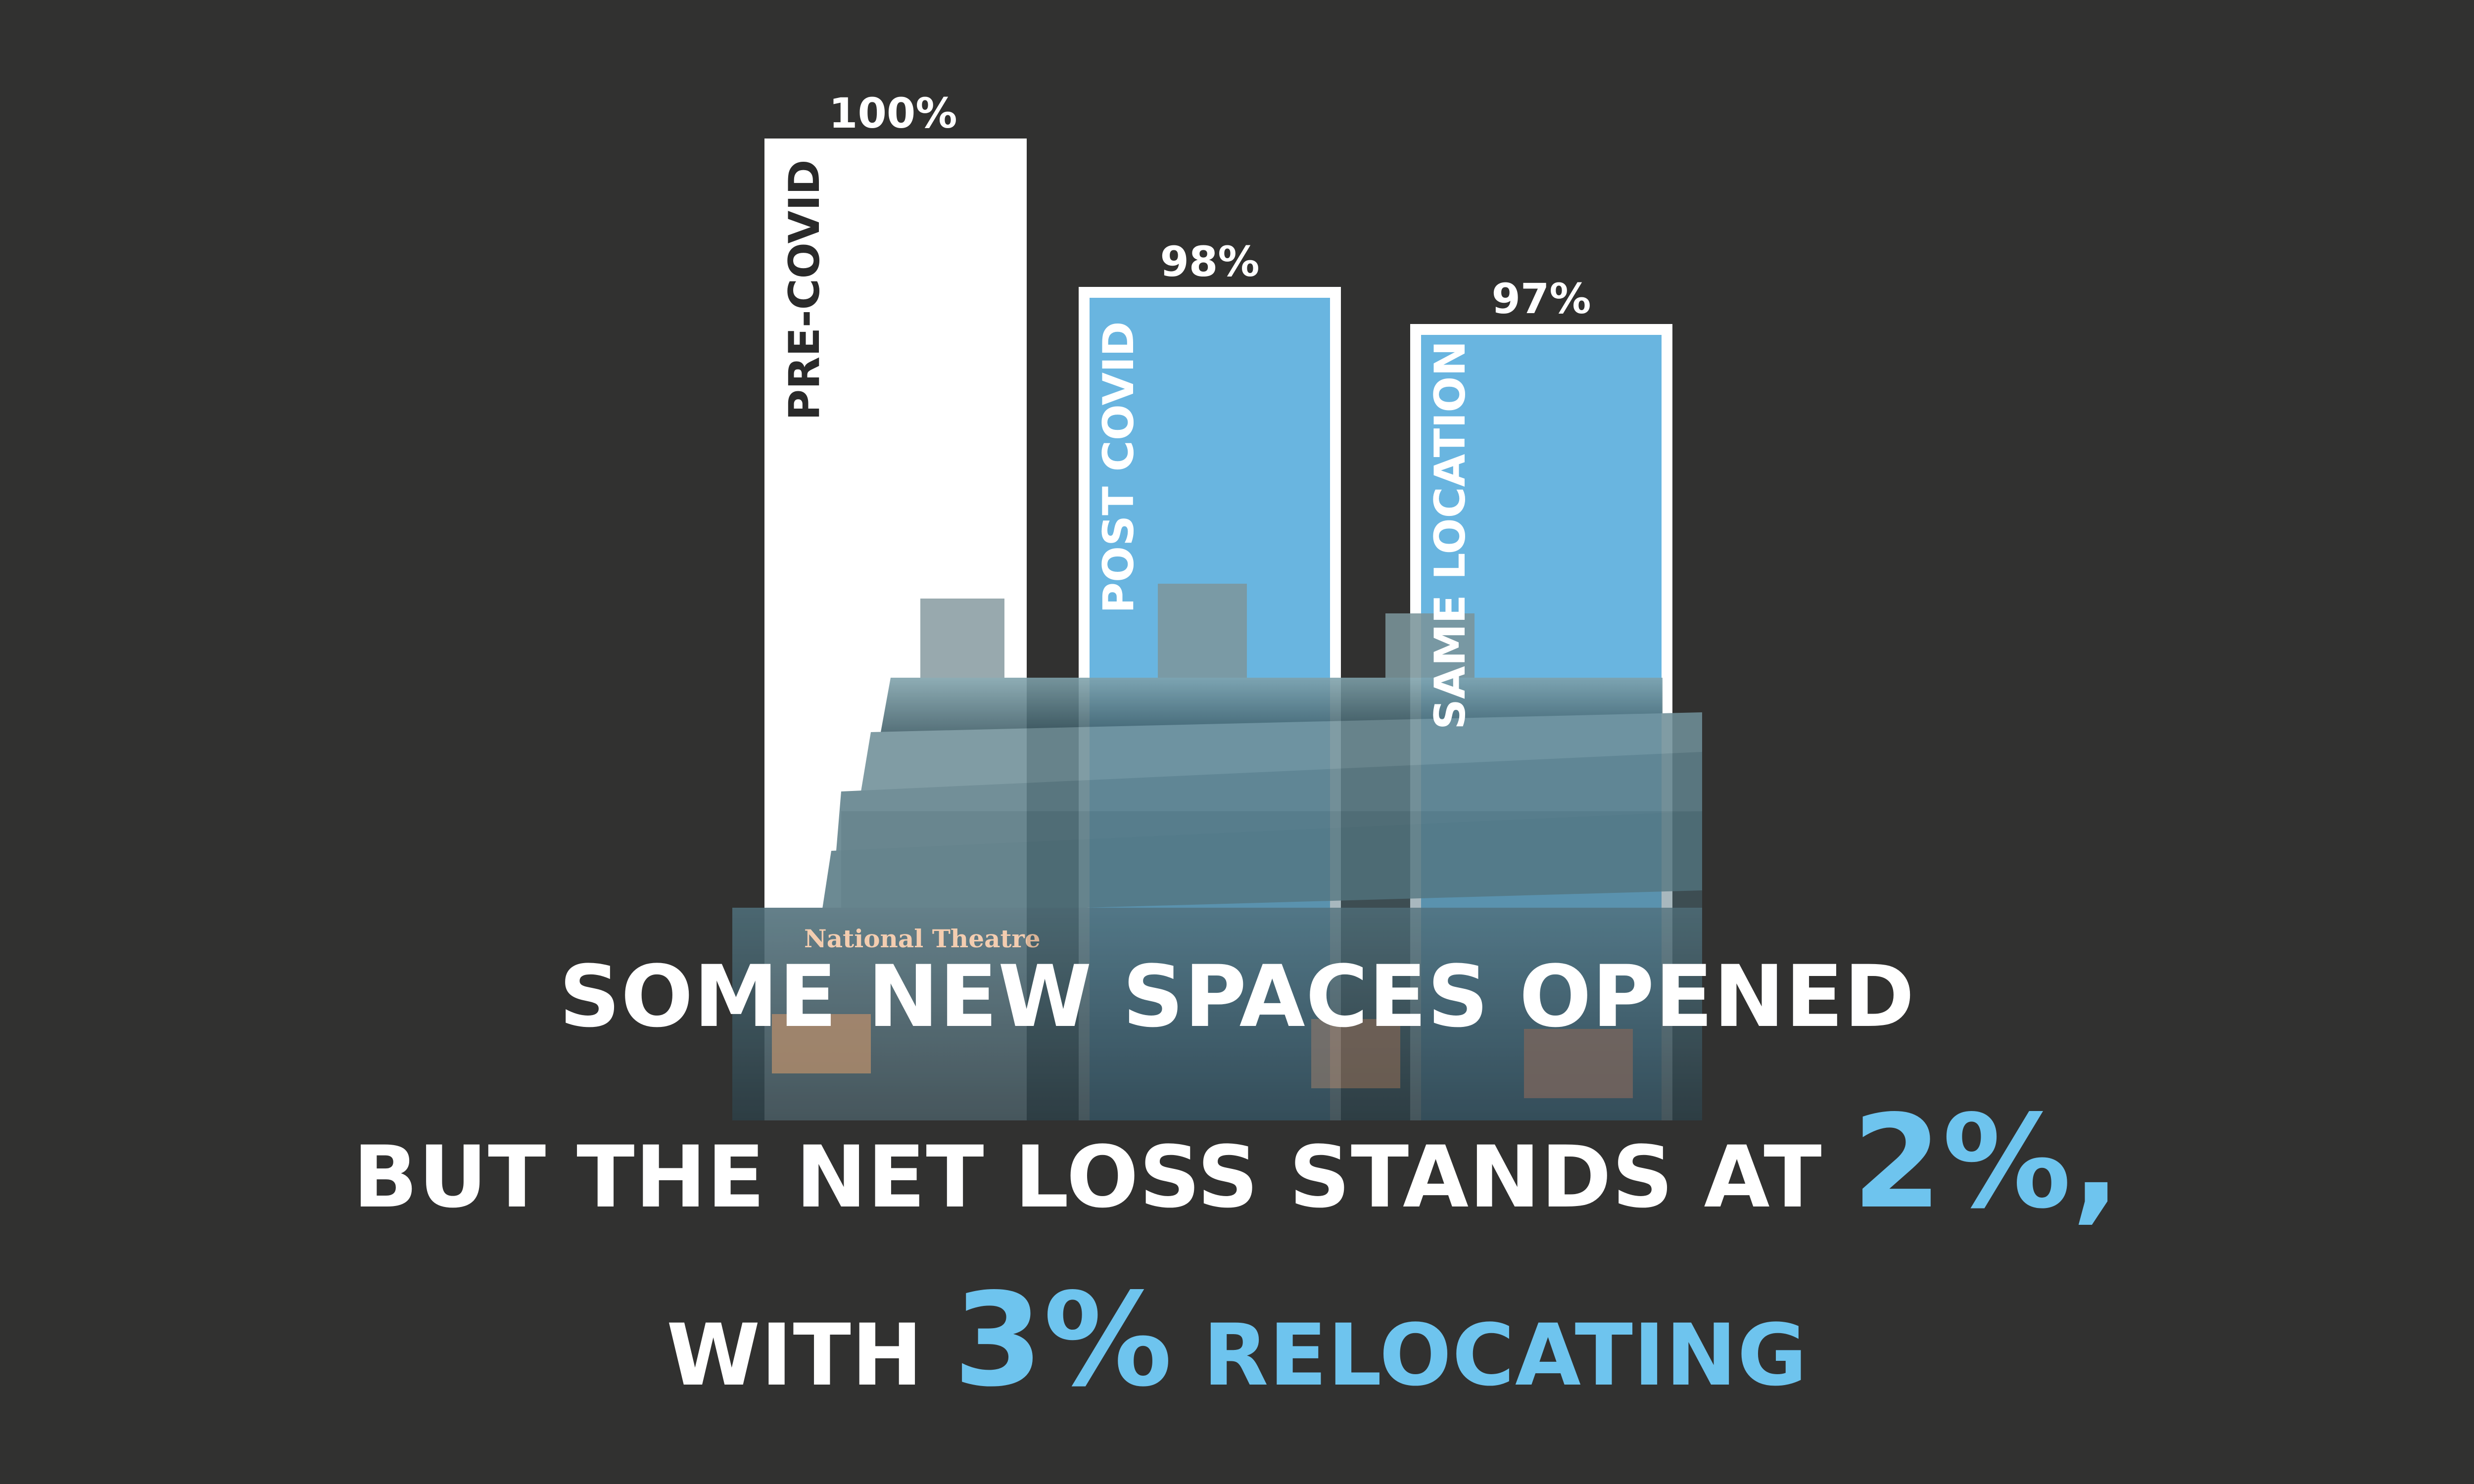 The width and height of the screenshot is (2474, 1484). I want to click on headline-line-3: WITH 3% RELOCATING, so click(1237, 1348).